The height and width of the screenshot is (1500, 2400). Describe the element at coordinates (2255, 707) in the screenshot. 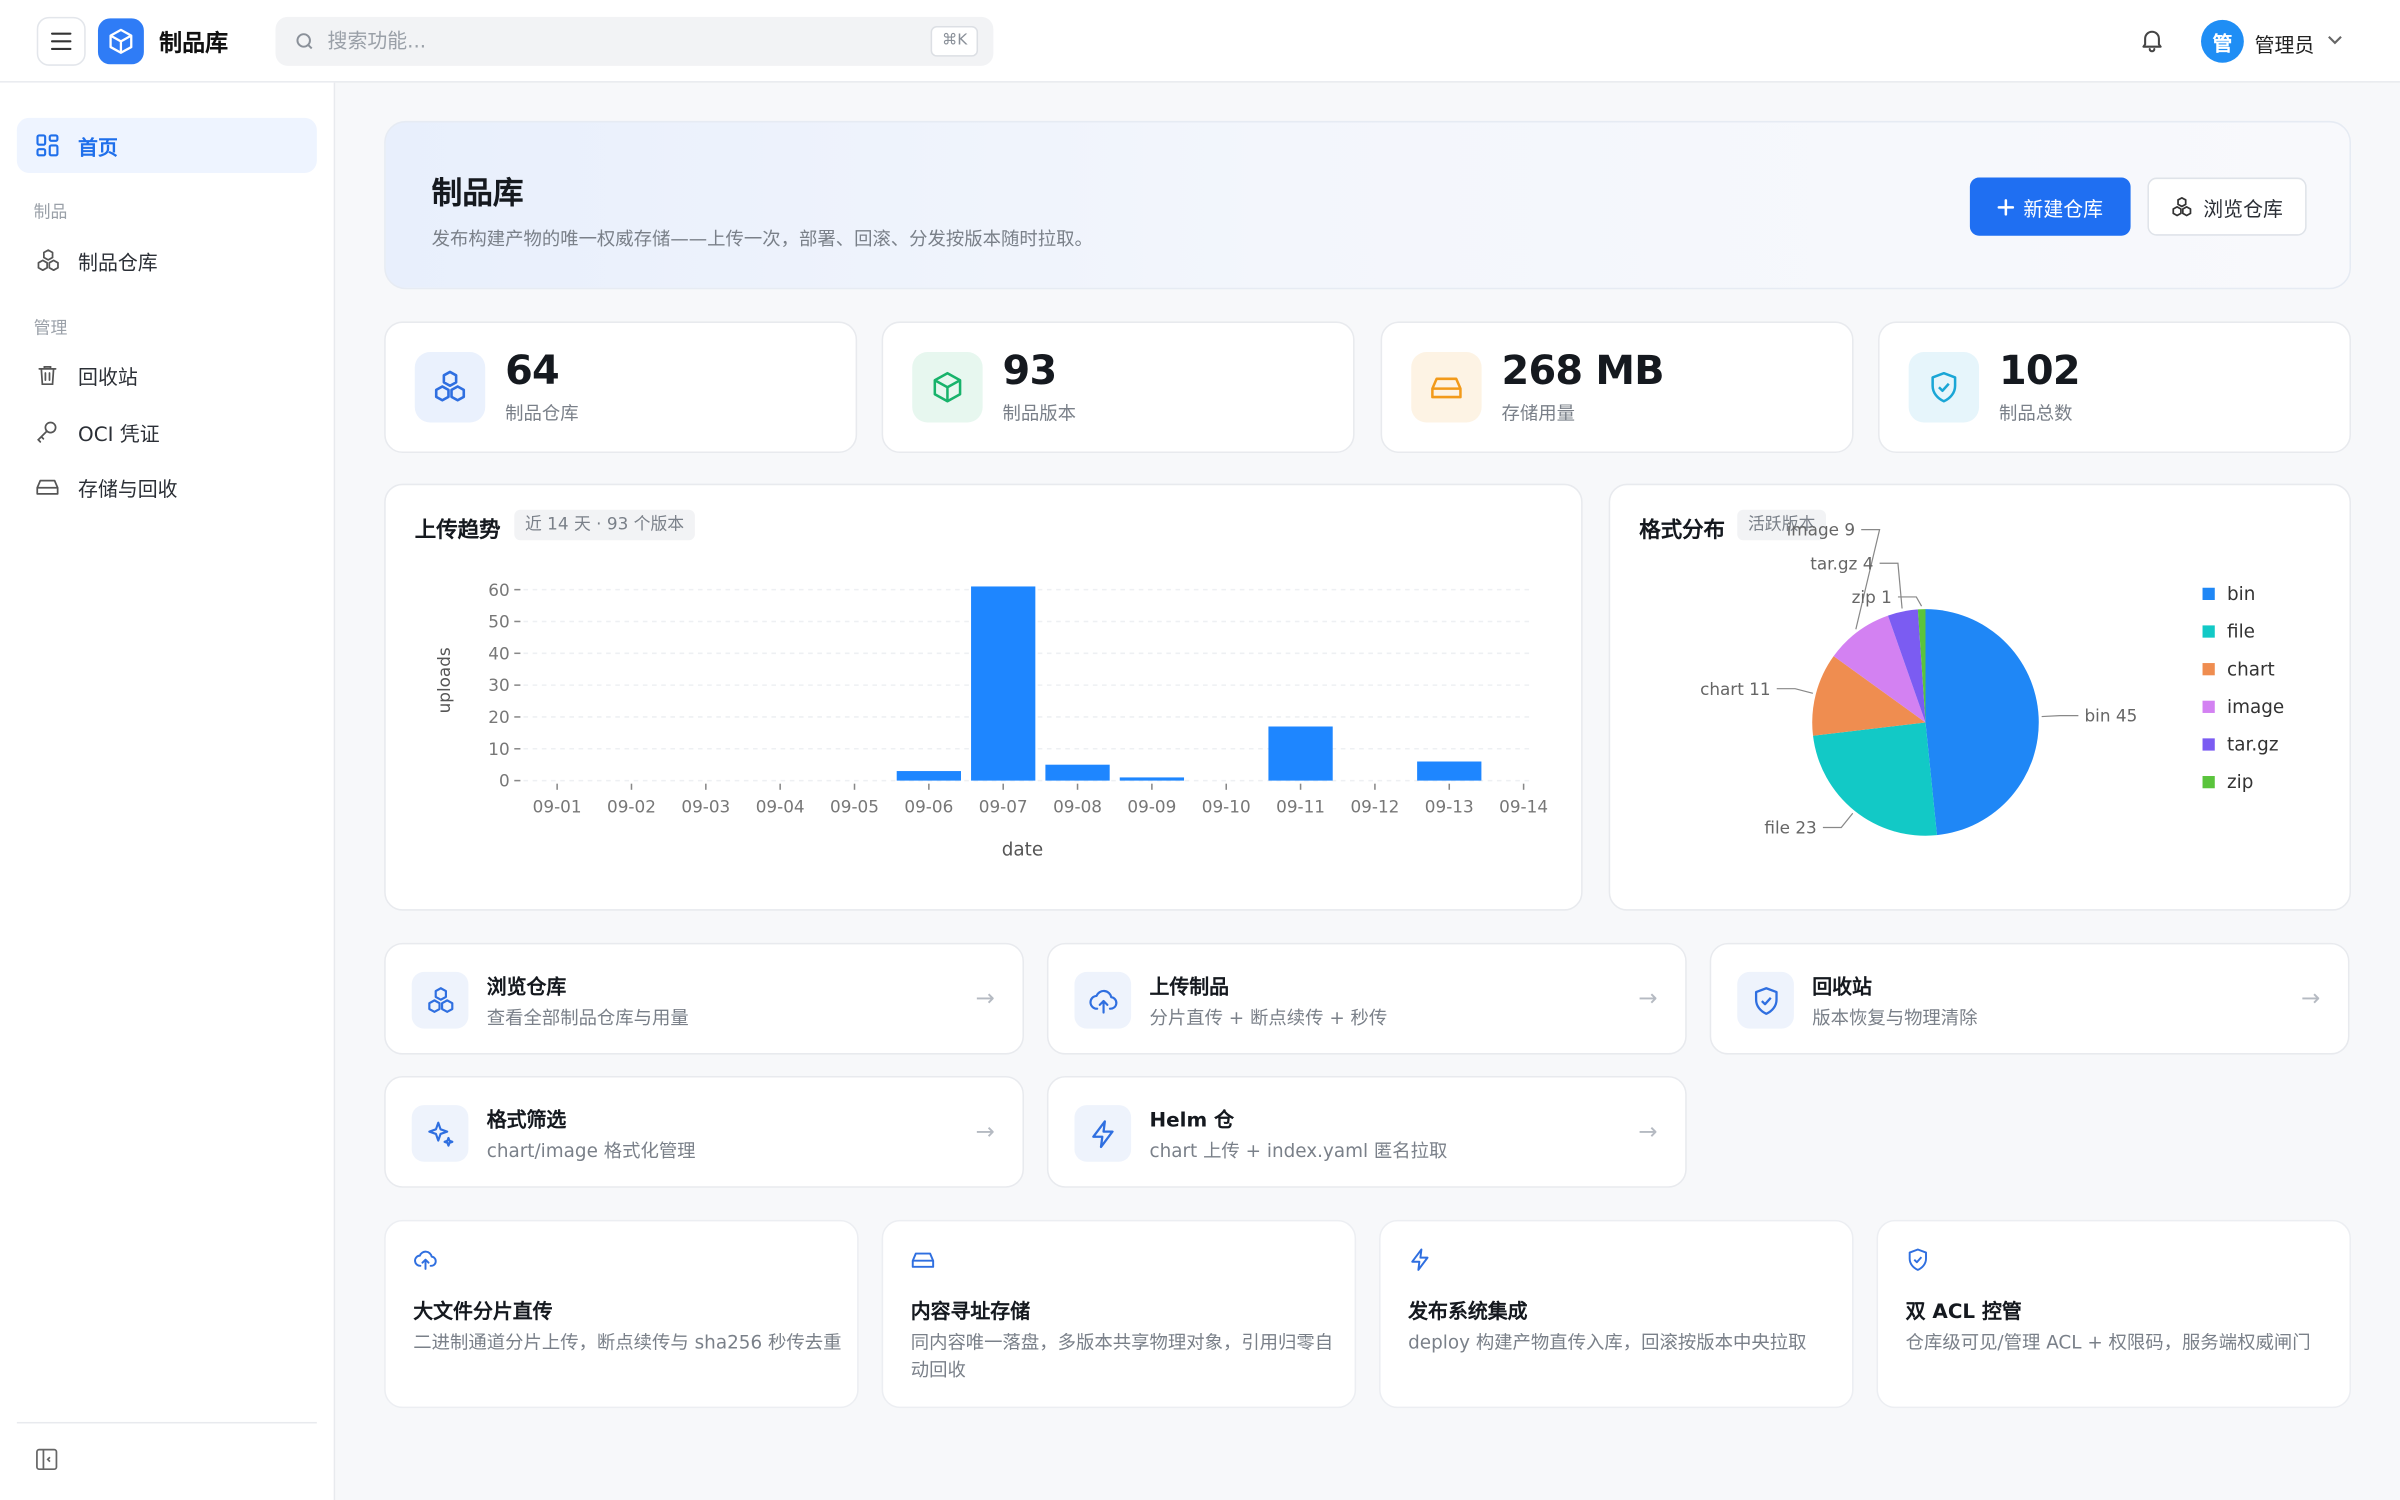

I see `legend-label: image` at that location.